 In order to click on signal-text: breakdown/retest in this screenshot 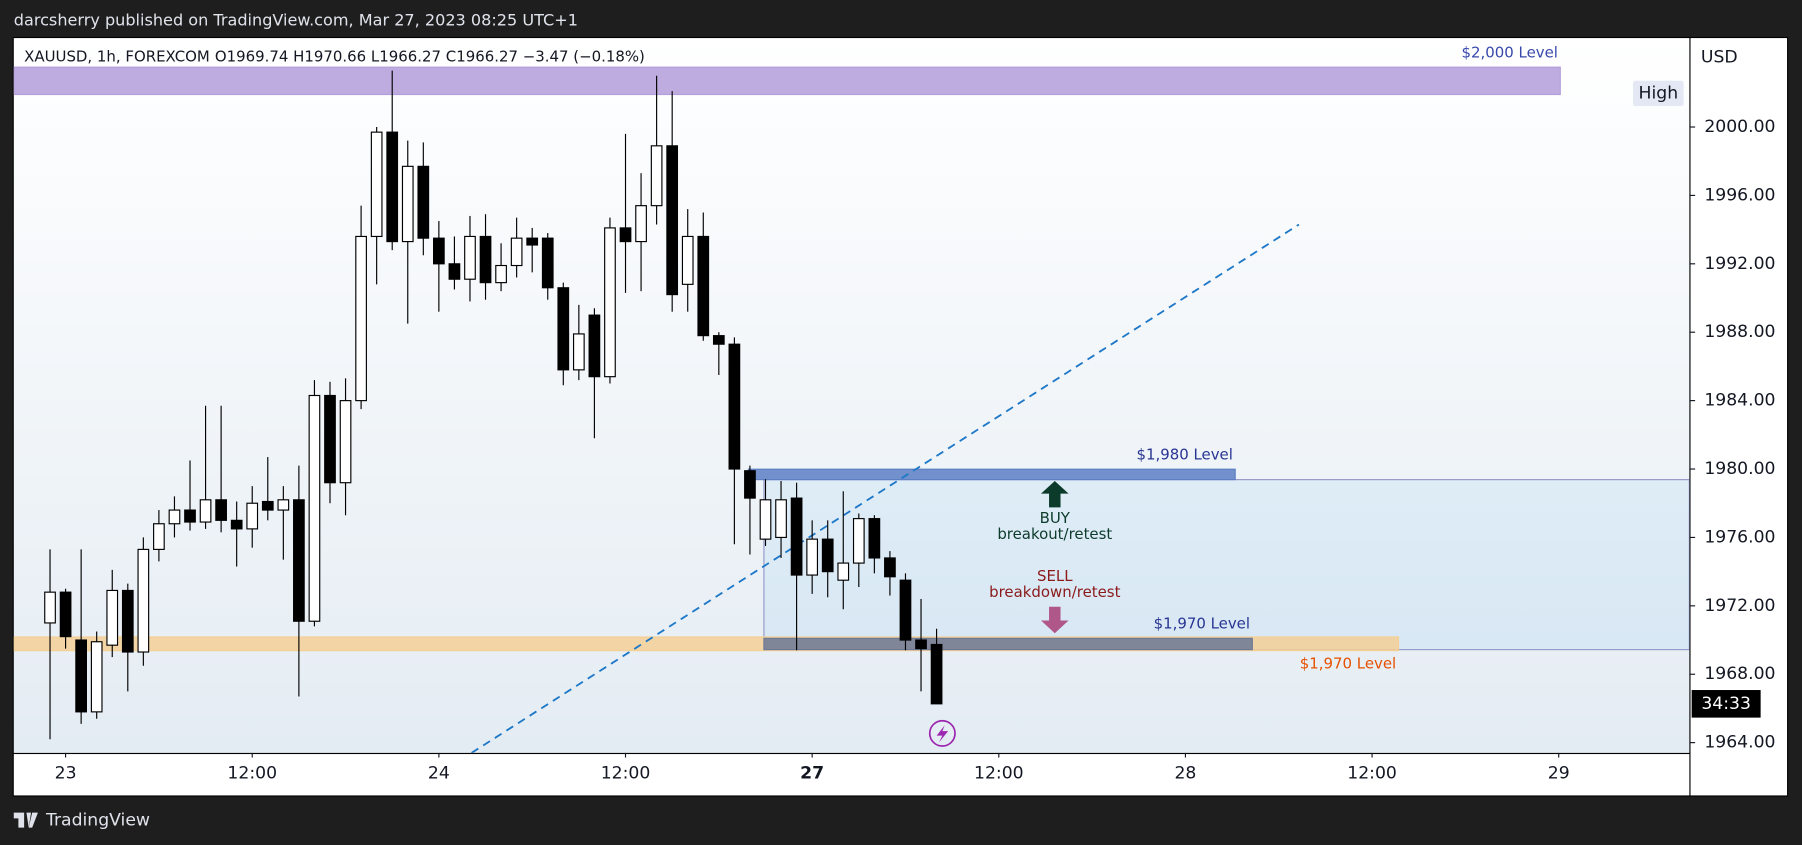, I will do `click(1054, 592)`.